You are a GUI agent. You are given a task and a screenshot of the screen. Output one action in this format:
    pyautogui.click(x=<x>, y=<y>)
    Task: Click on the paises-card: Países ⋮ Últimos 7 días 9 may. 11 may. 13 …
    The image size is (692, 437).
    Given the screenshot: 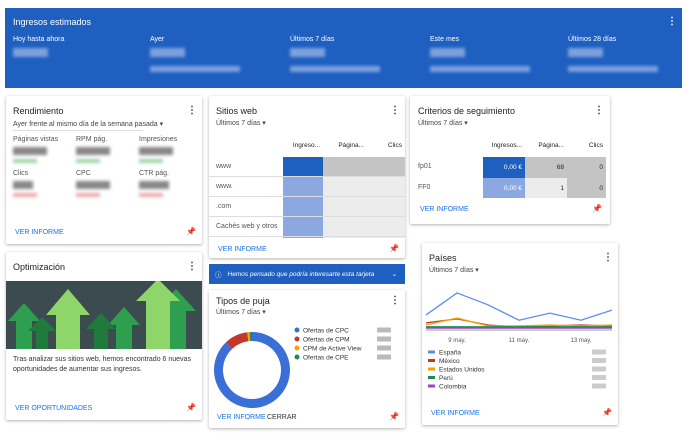 What is the action you would take?
    pyautogui.click(x=520, y=334)
    